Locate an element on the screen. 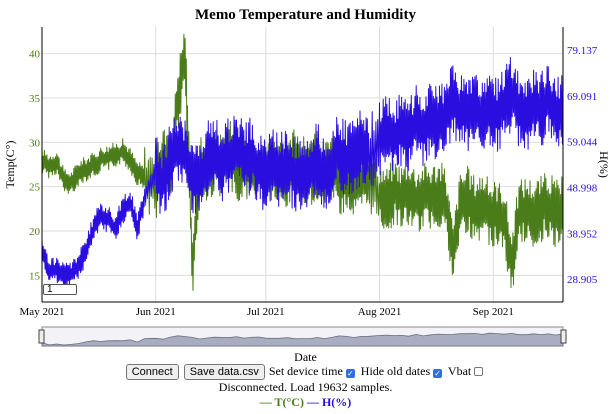  y-right-tick-label-0: 28.905 is located at coordinates (582, 280).